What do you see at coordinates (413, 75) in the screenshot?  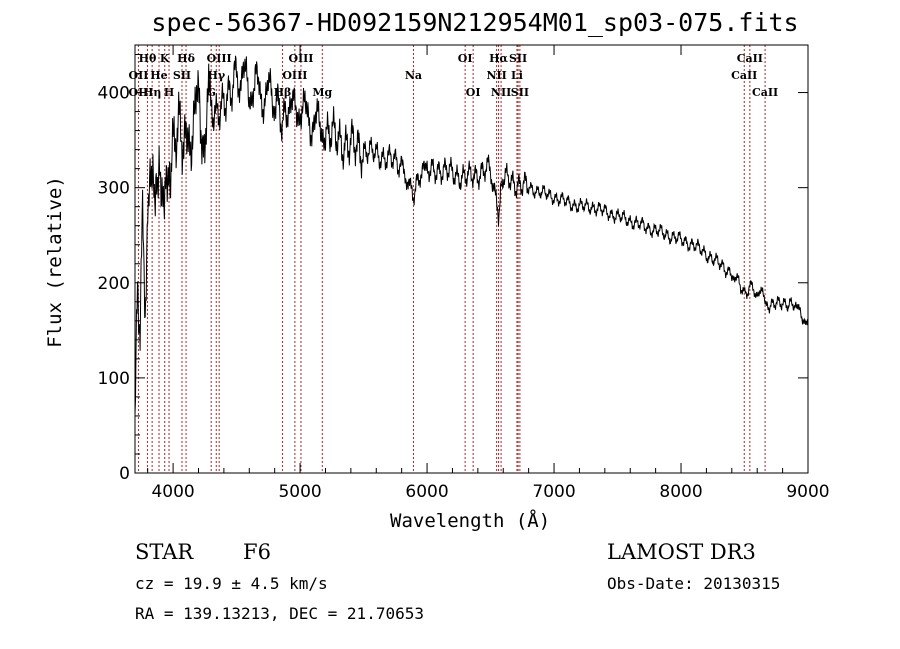 I see `line-label: Na` at bounding box center [413, 75].